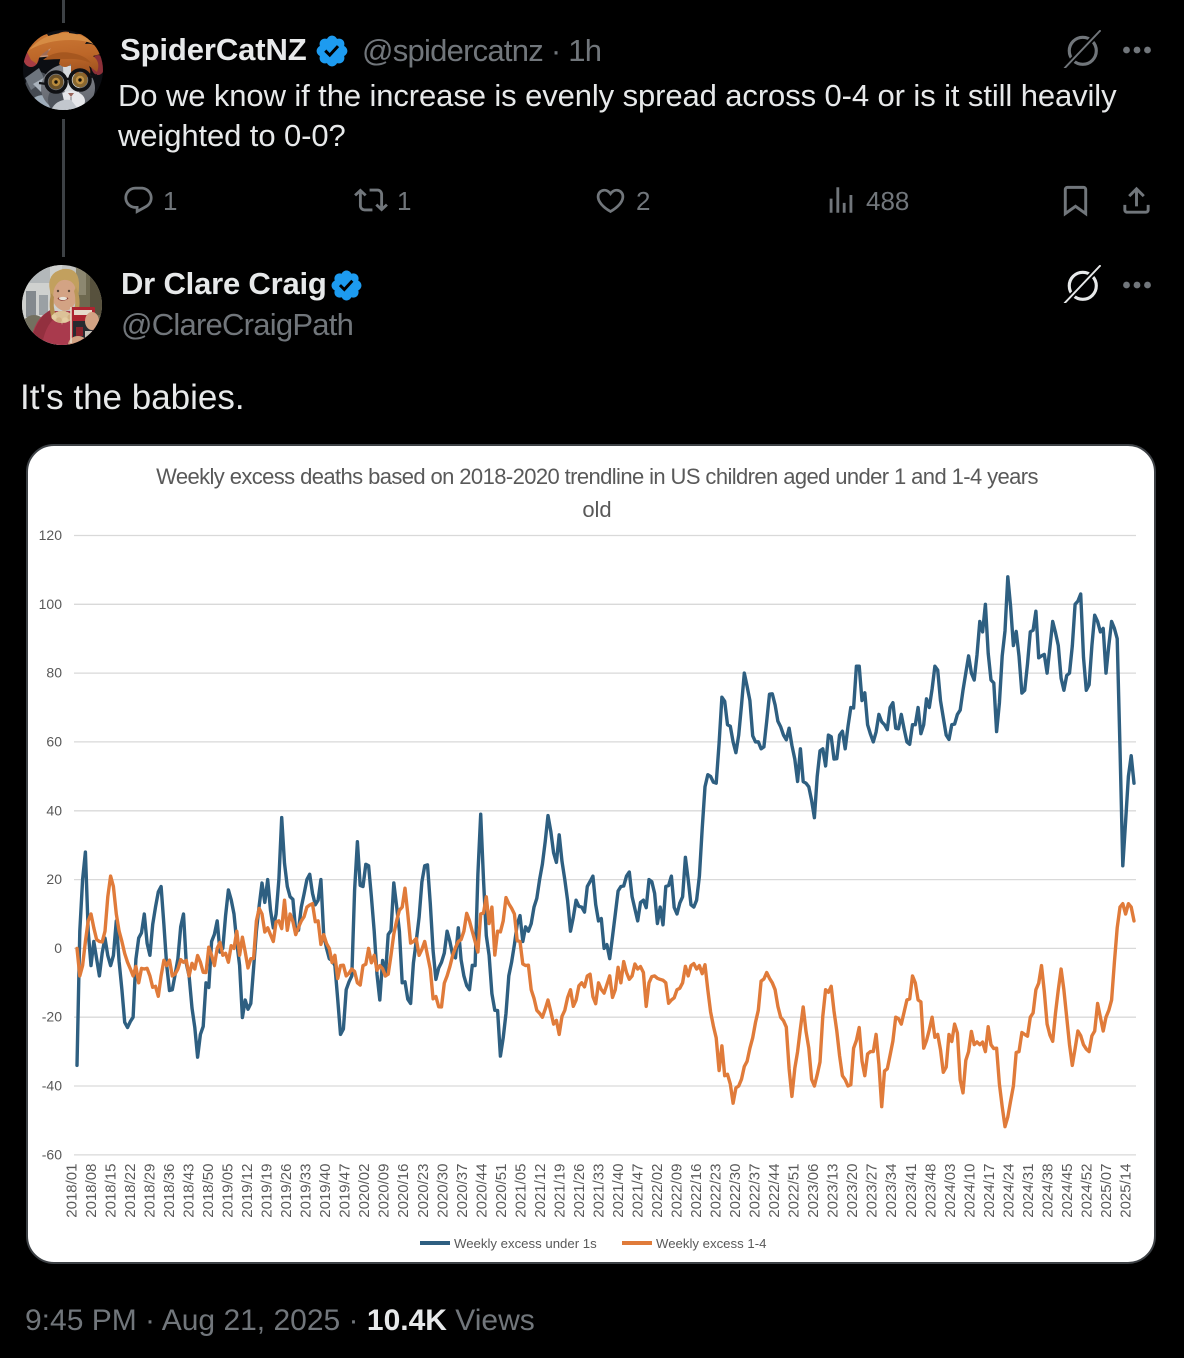 This screenshot has width=1184, height=1358. I want to click on svg-text: 2020/30, so click(442, 1191).